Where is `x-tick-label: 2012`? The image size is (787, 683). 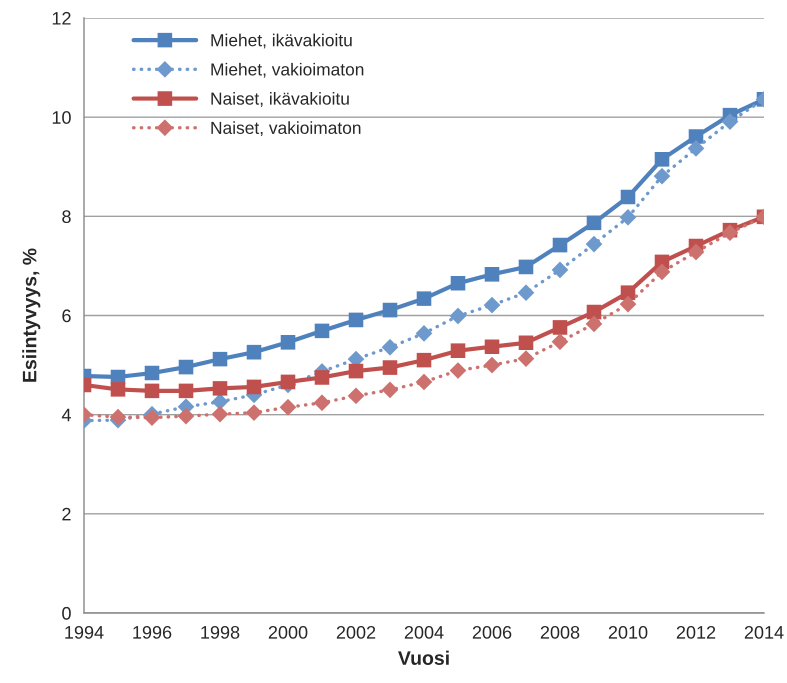
x-tick-label: 2012 is located at coordinates (696, 632).